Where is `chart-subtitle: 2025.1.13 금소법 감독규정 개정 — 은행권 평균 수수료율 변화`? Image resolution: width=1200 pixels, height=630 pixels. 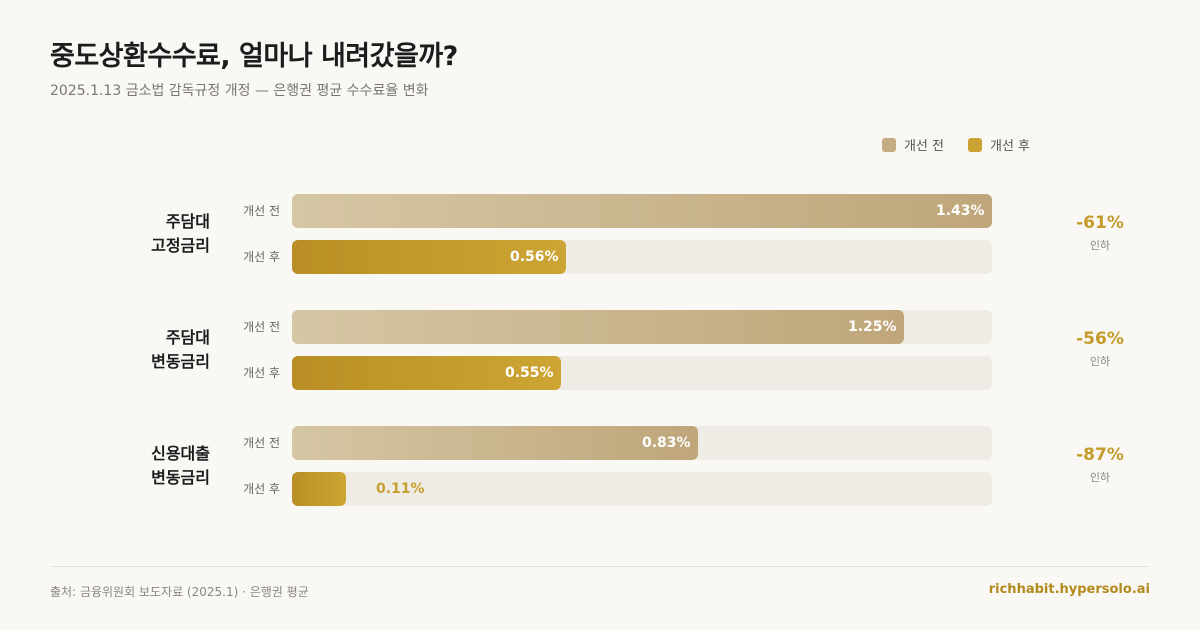
chart-subtitle: 2025.1.13 금소법 감독규정 개정 — 은행권 평균 수수료율 변화 is located at coordinates (239, 91).